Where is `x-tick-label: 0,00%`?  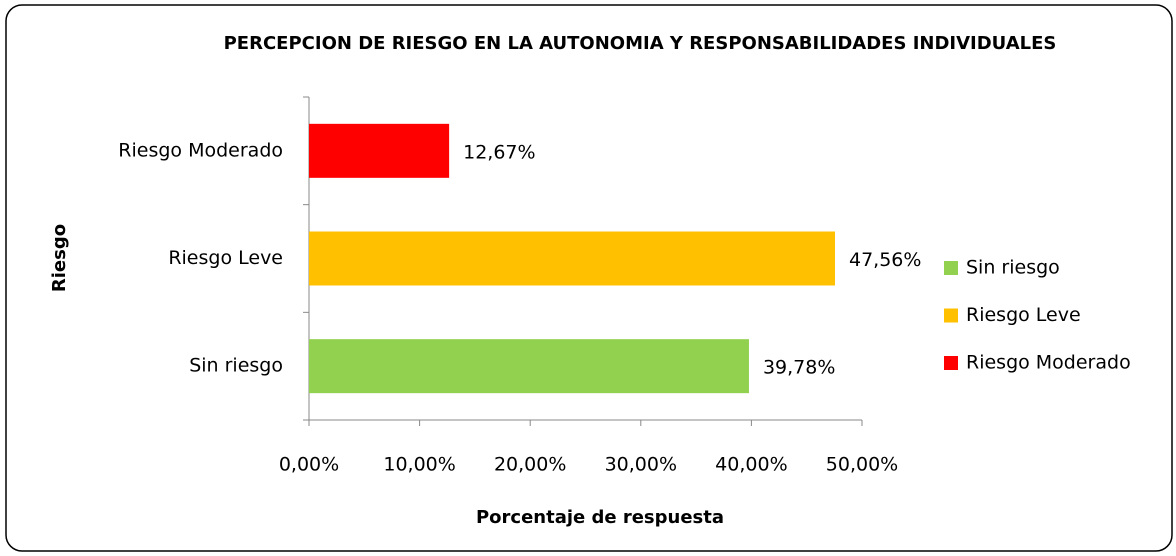
x-tick-label: 0,00% is located at coordinates (309, 465).